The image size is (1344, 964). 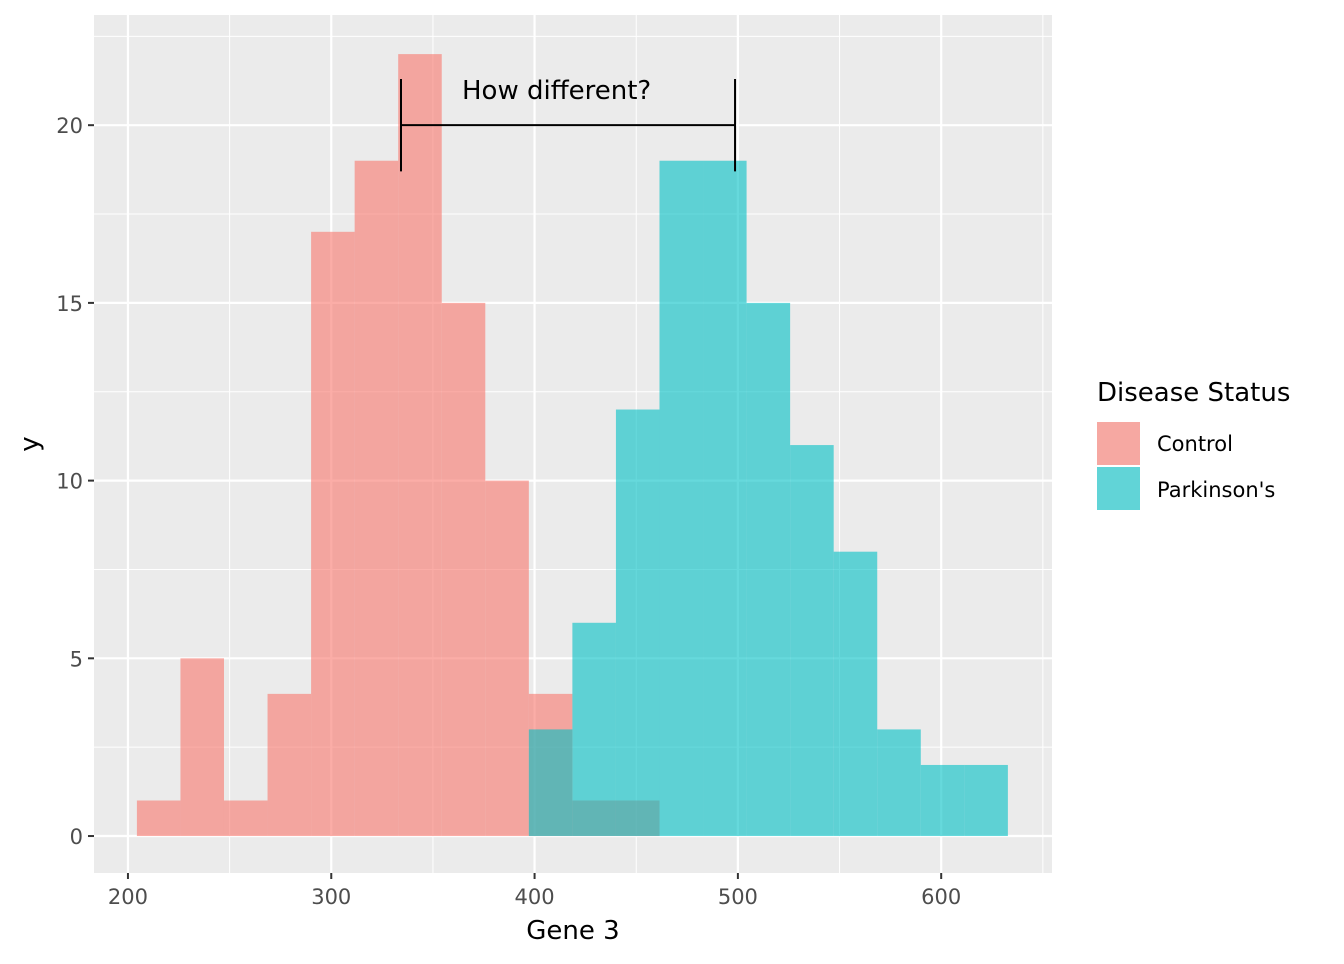 I want to click on x-tick-label: 300, so click(x=331, y=897).